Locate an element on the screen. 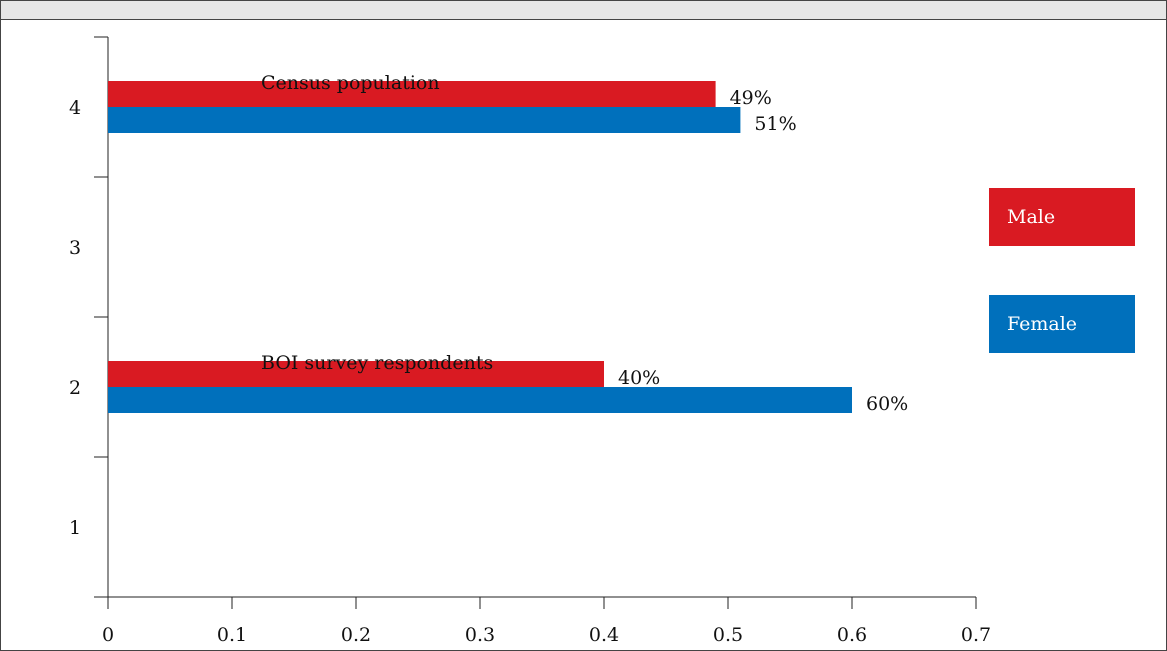 The width and height of the screenshot is (1167, 651). x-tick-label-0: 0 is located at coordinates (108, 635).